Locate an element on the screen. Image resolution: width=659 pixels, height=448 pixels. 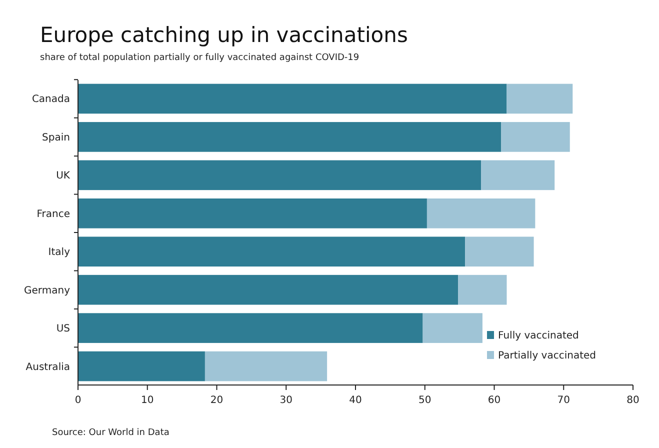
x-tick-label: 10 is located at coordinates (147, 400).